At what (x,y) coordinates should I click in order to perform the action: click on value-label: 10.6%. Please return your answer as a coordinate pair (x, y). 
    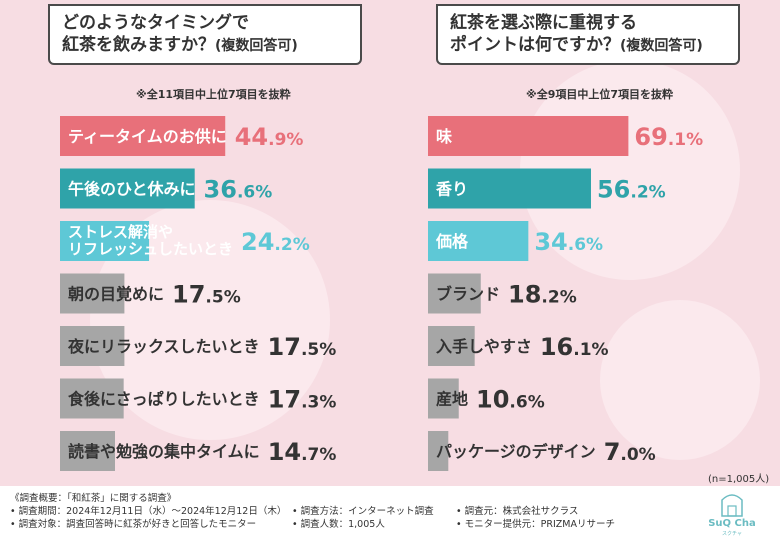
    Looking at the image, I should click on (510, 400).